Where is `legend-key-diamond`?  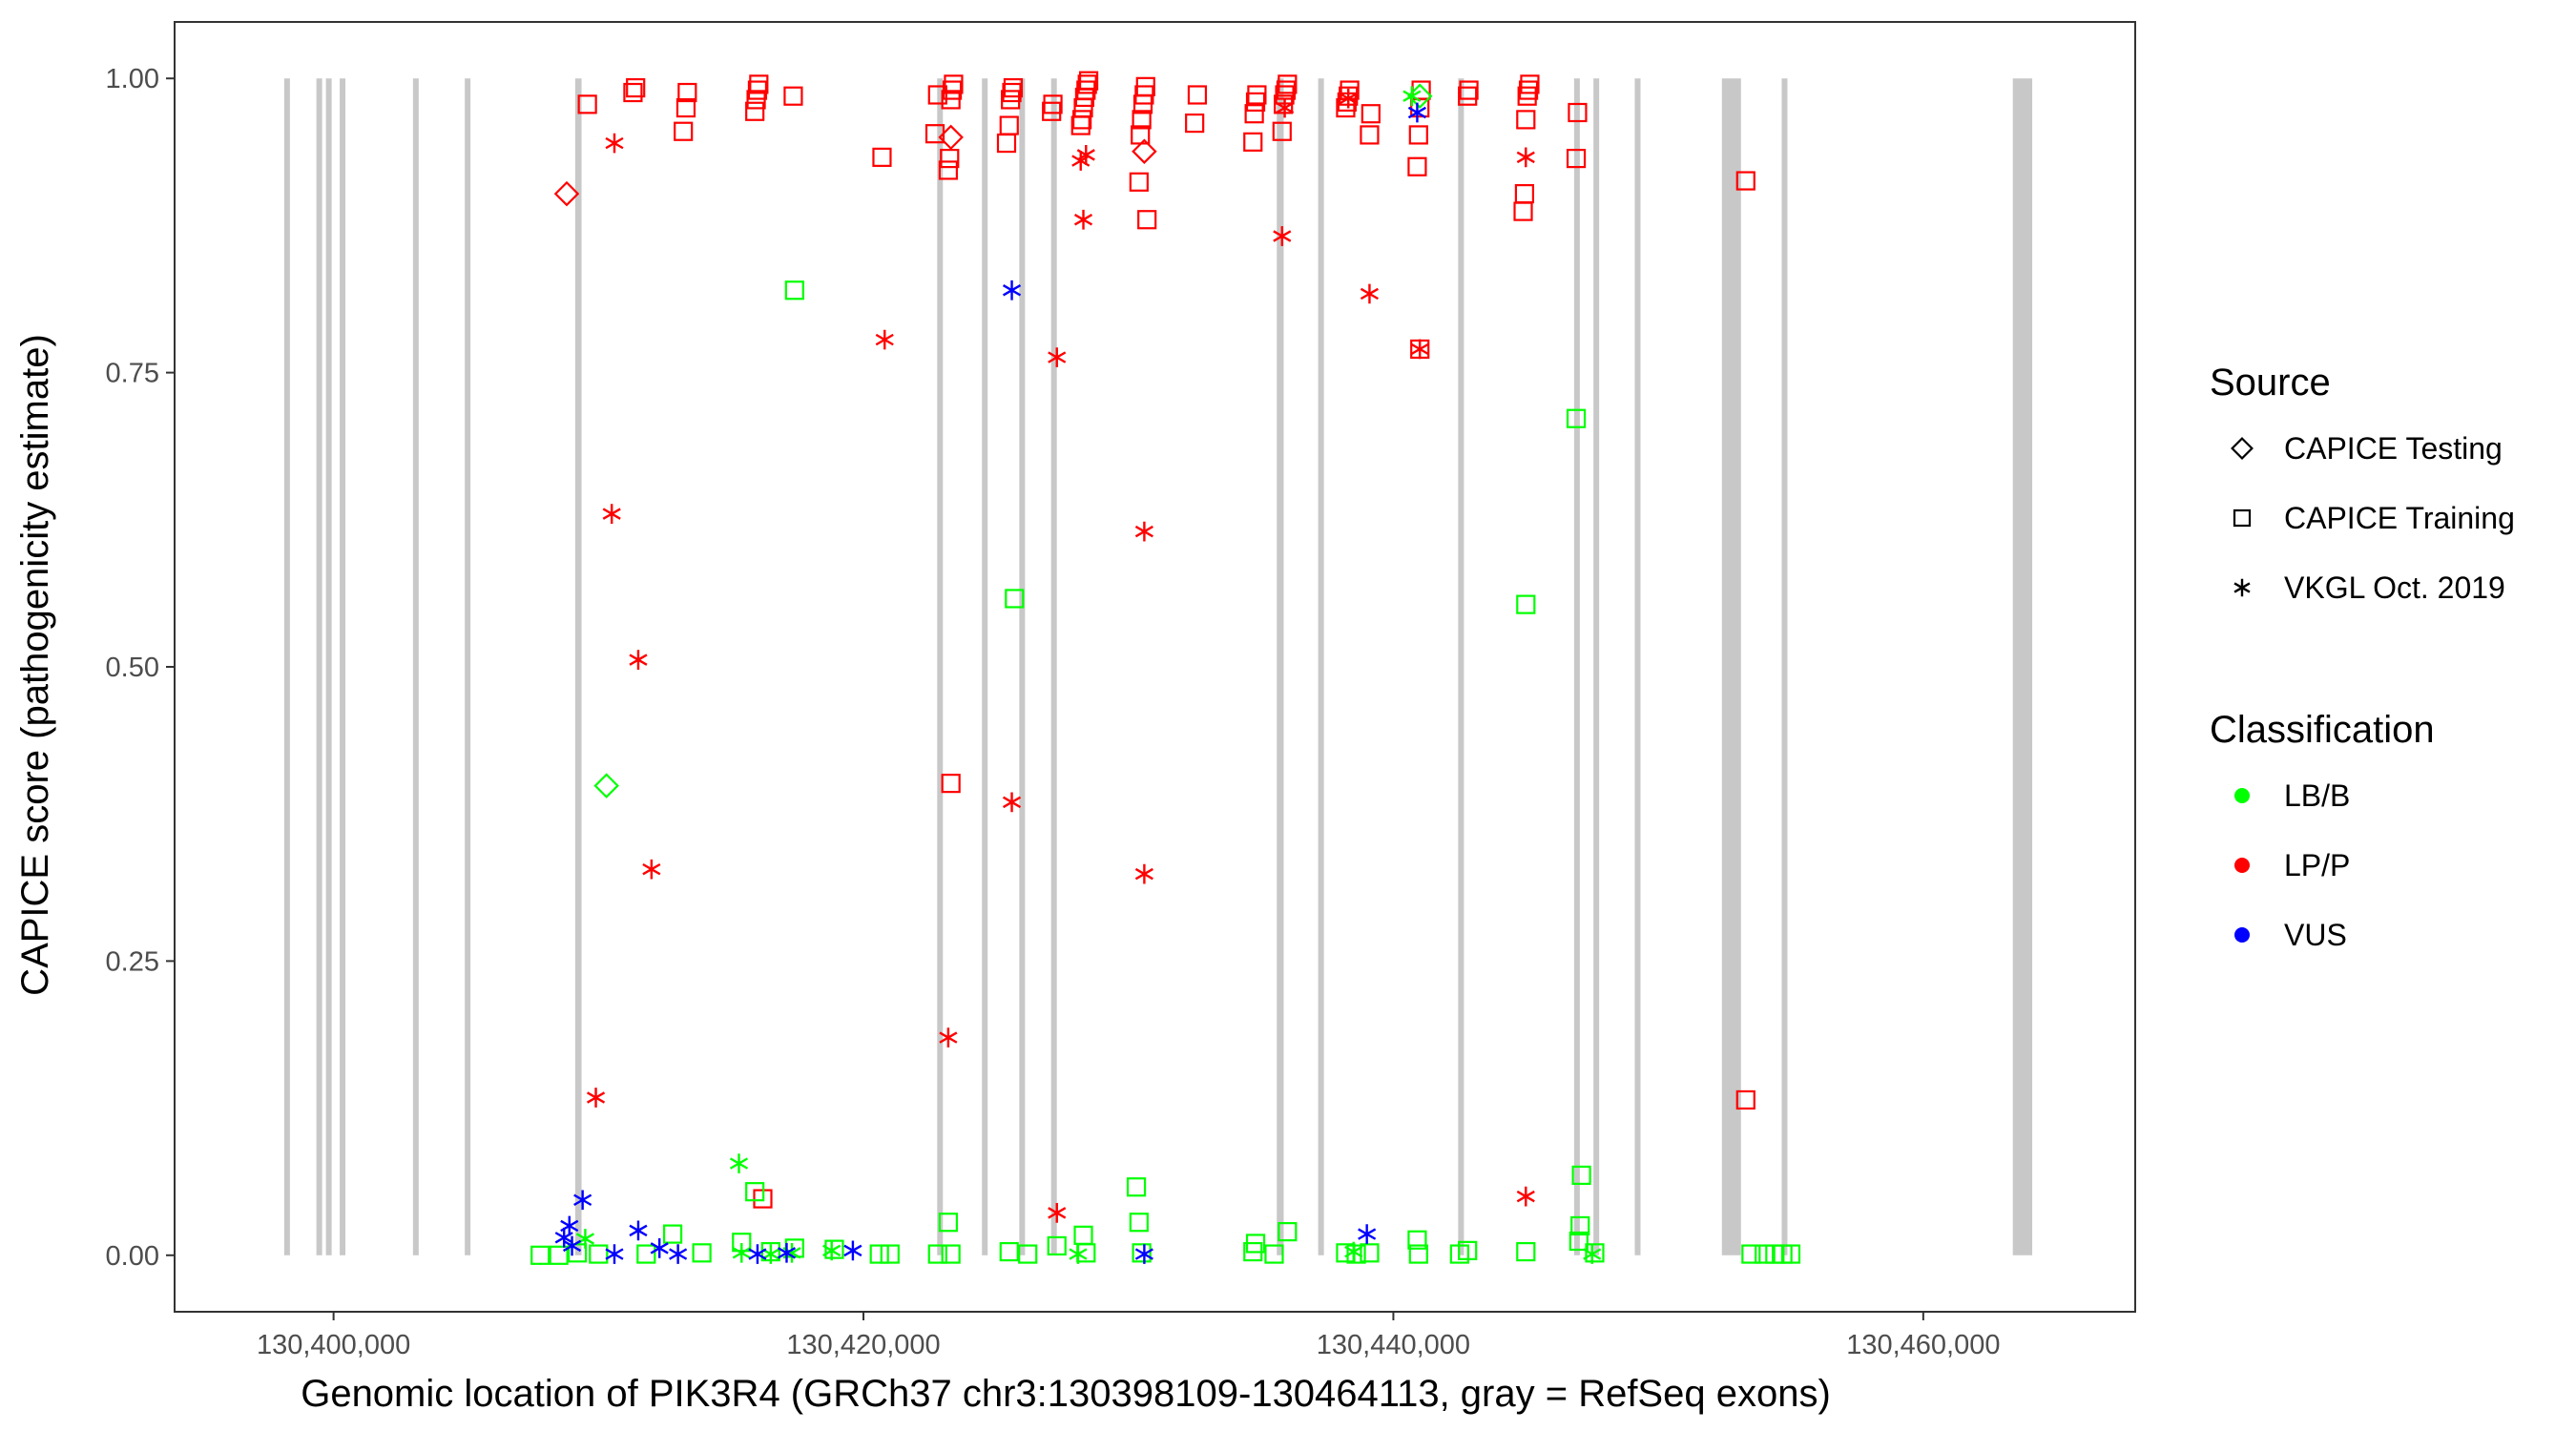 legend-key-diamond is located at coordinates (2242, 448).